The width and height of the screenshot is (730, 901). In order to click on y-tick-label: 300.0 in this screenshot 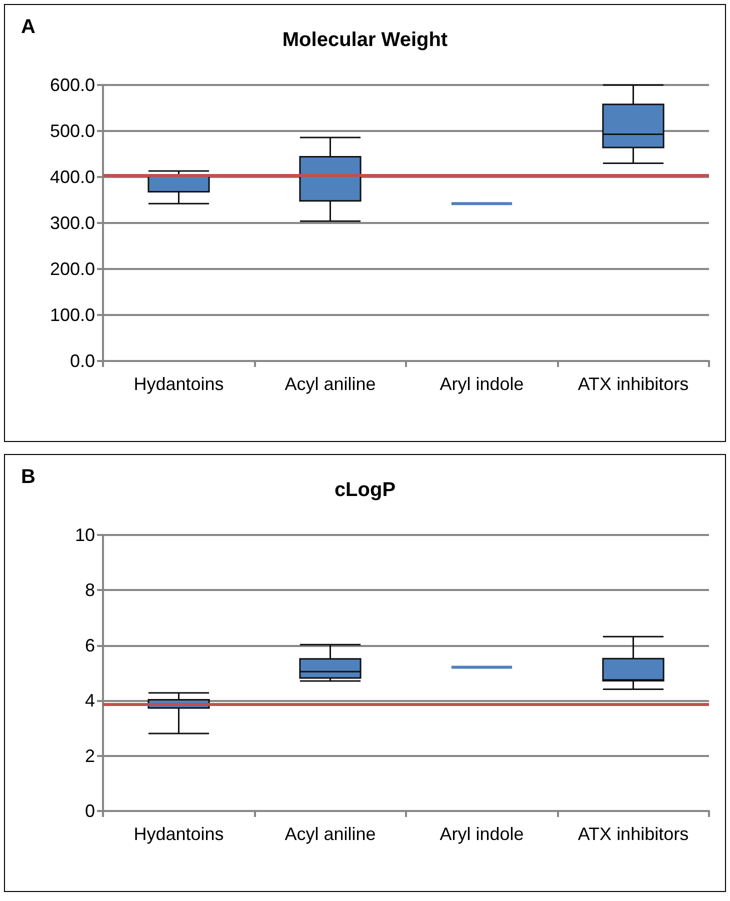, I will do `click(72, 223)`.